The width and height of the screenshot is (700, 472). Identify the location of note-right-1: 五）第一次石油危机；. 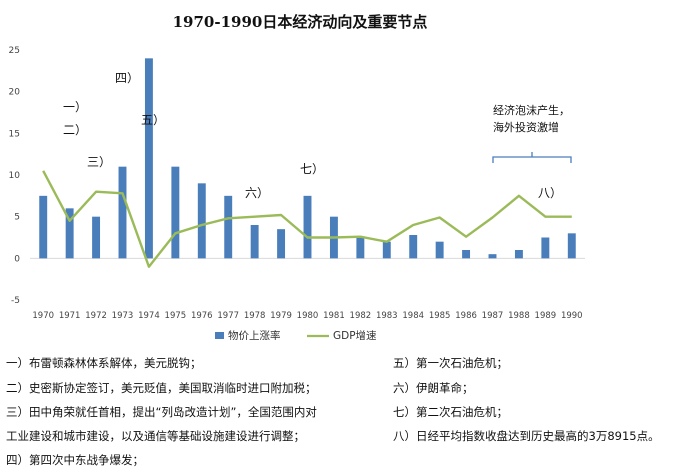
(450, 363).